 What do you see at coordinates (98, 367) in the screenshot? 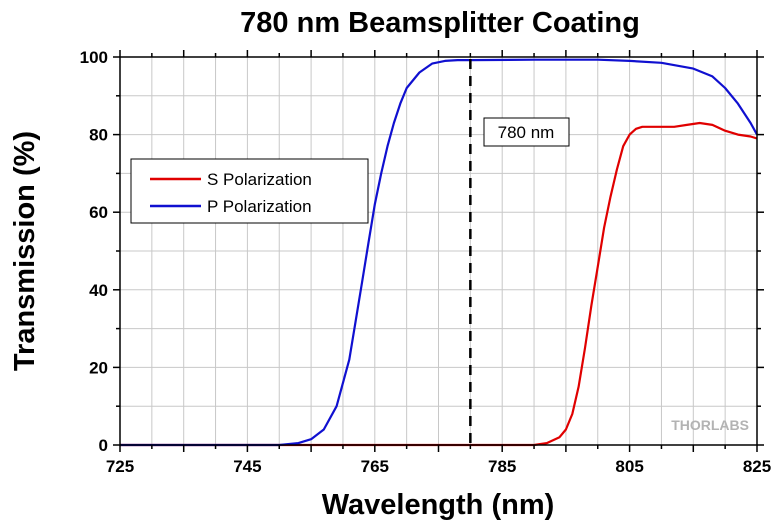
I see `y-tick-label: 20` at bounding box center [98, 367].